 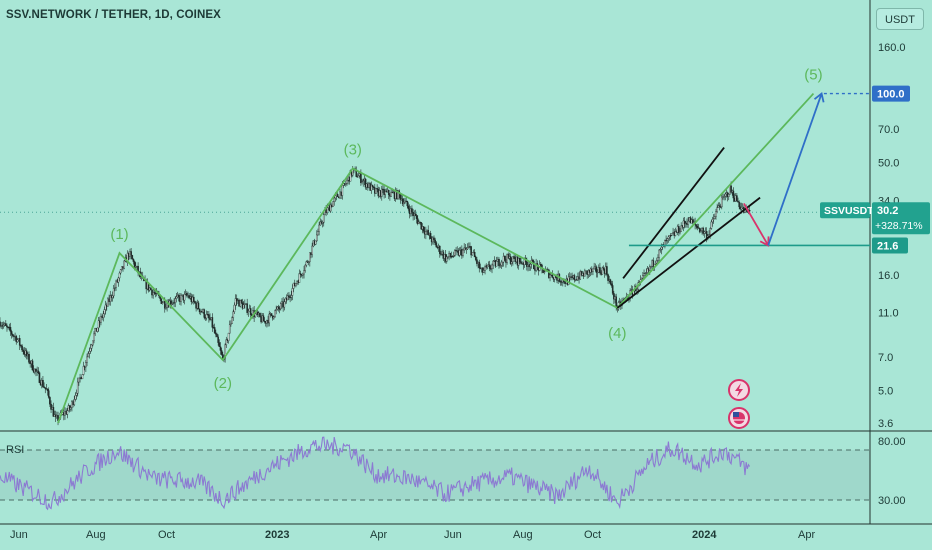 What do you see at coordinates (523, 535) in the screenshot?
I see `time-tick-label: Aug` at bounding box center [523, 535].